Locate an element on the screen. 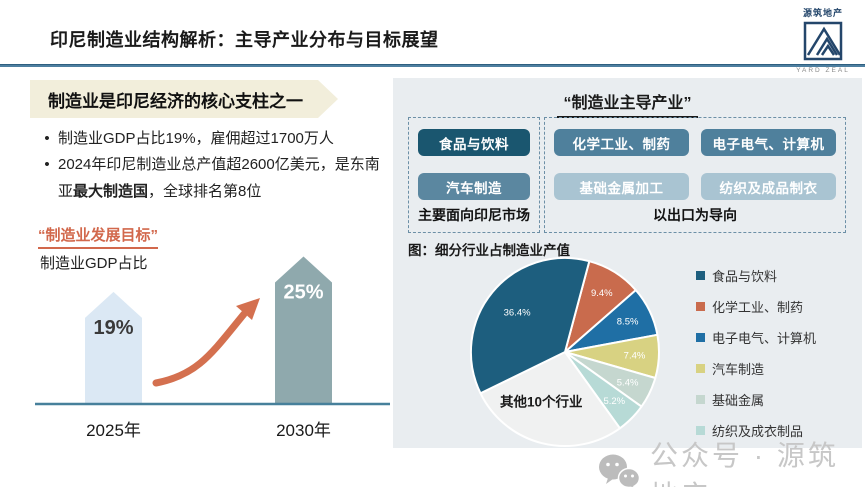  pie-other-label: 其他10个行业 is located at coordinates (541, 402).